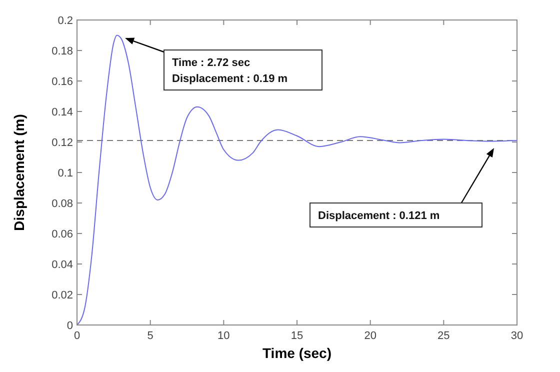 This screenshot has width=560, height=372. What do you see at coordinates (62, 52) in the screenshot?
I see `y-tick-label: 0.18` at bounding box center [62, 52].